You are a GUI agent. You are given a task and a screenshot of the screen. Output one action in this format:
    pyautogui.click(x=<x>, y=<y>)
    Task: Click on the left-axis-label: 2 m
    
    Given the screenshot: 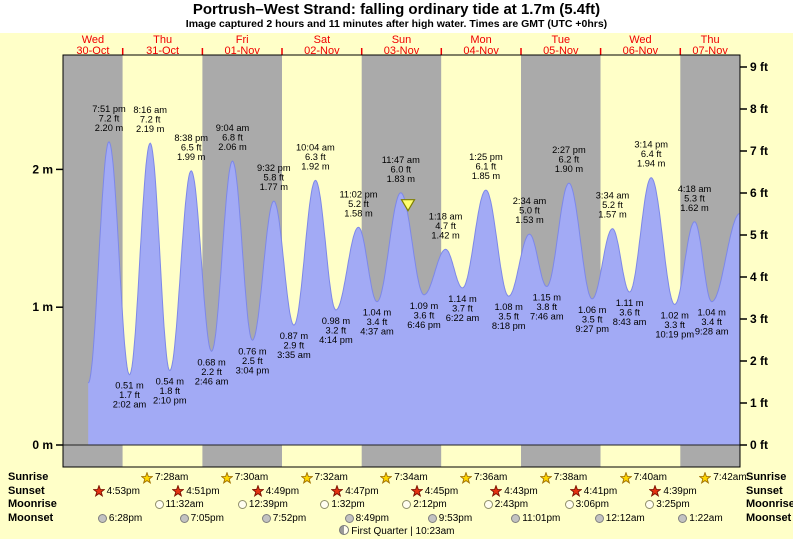 What is the action you would take?
    pyautogui.click(x=42, y=169)
    